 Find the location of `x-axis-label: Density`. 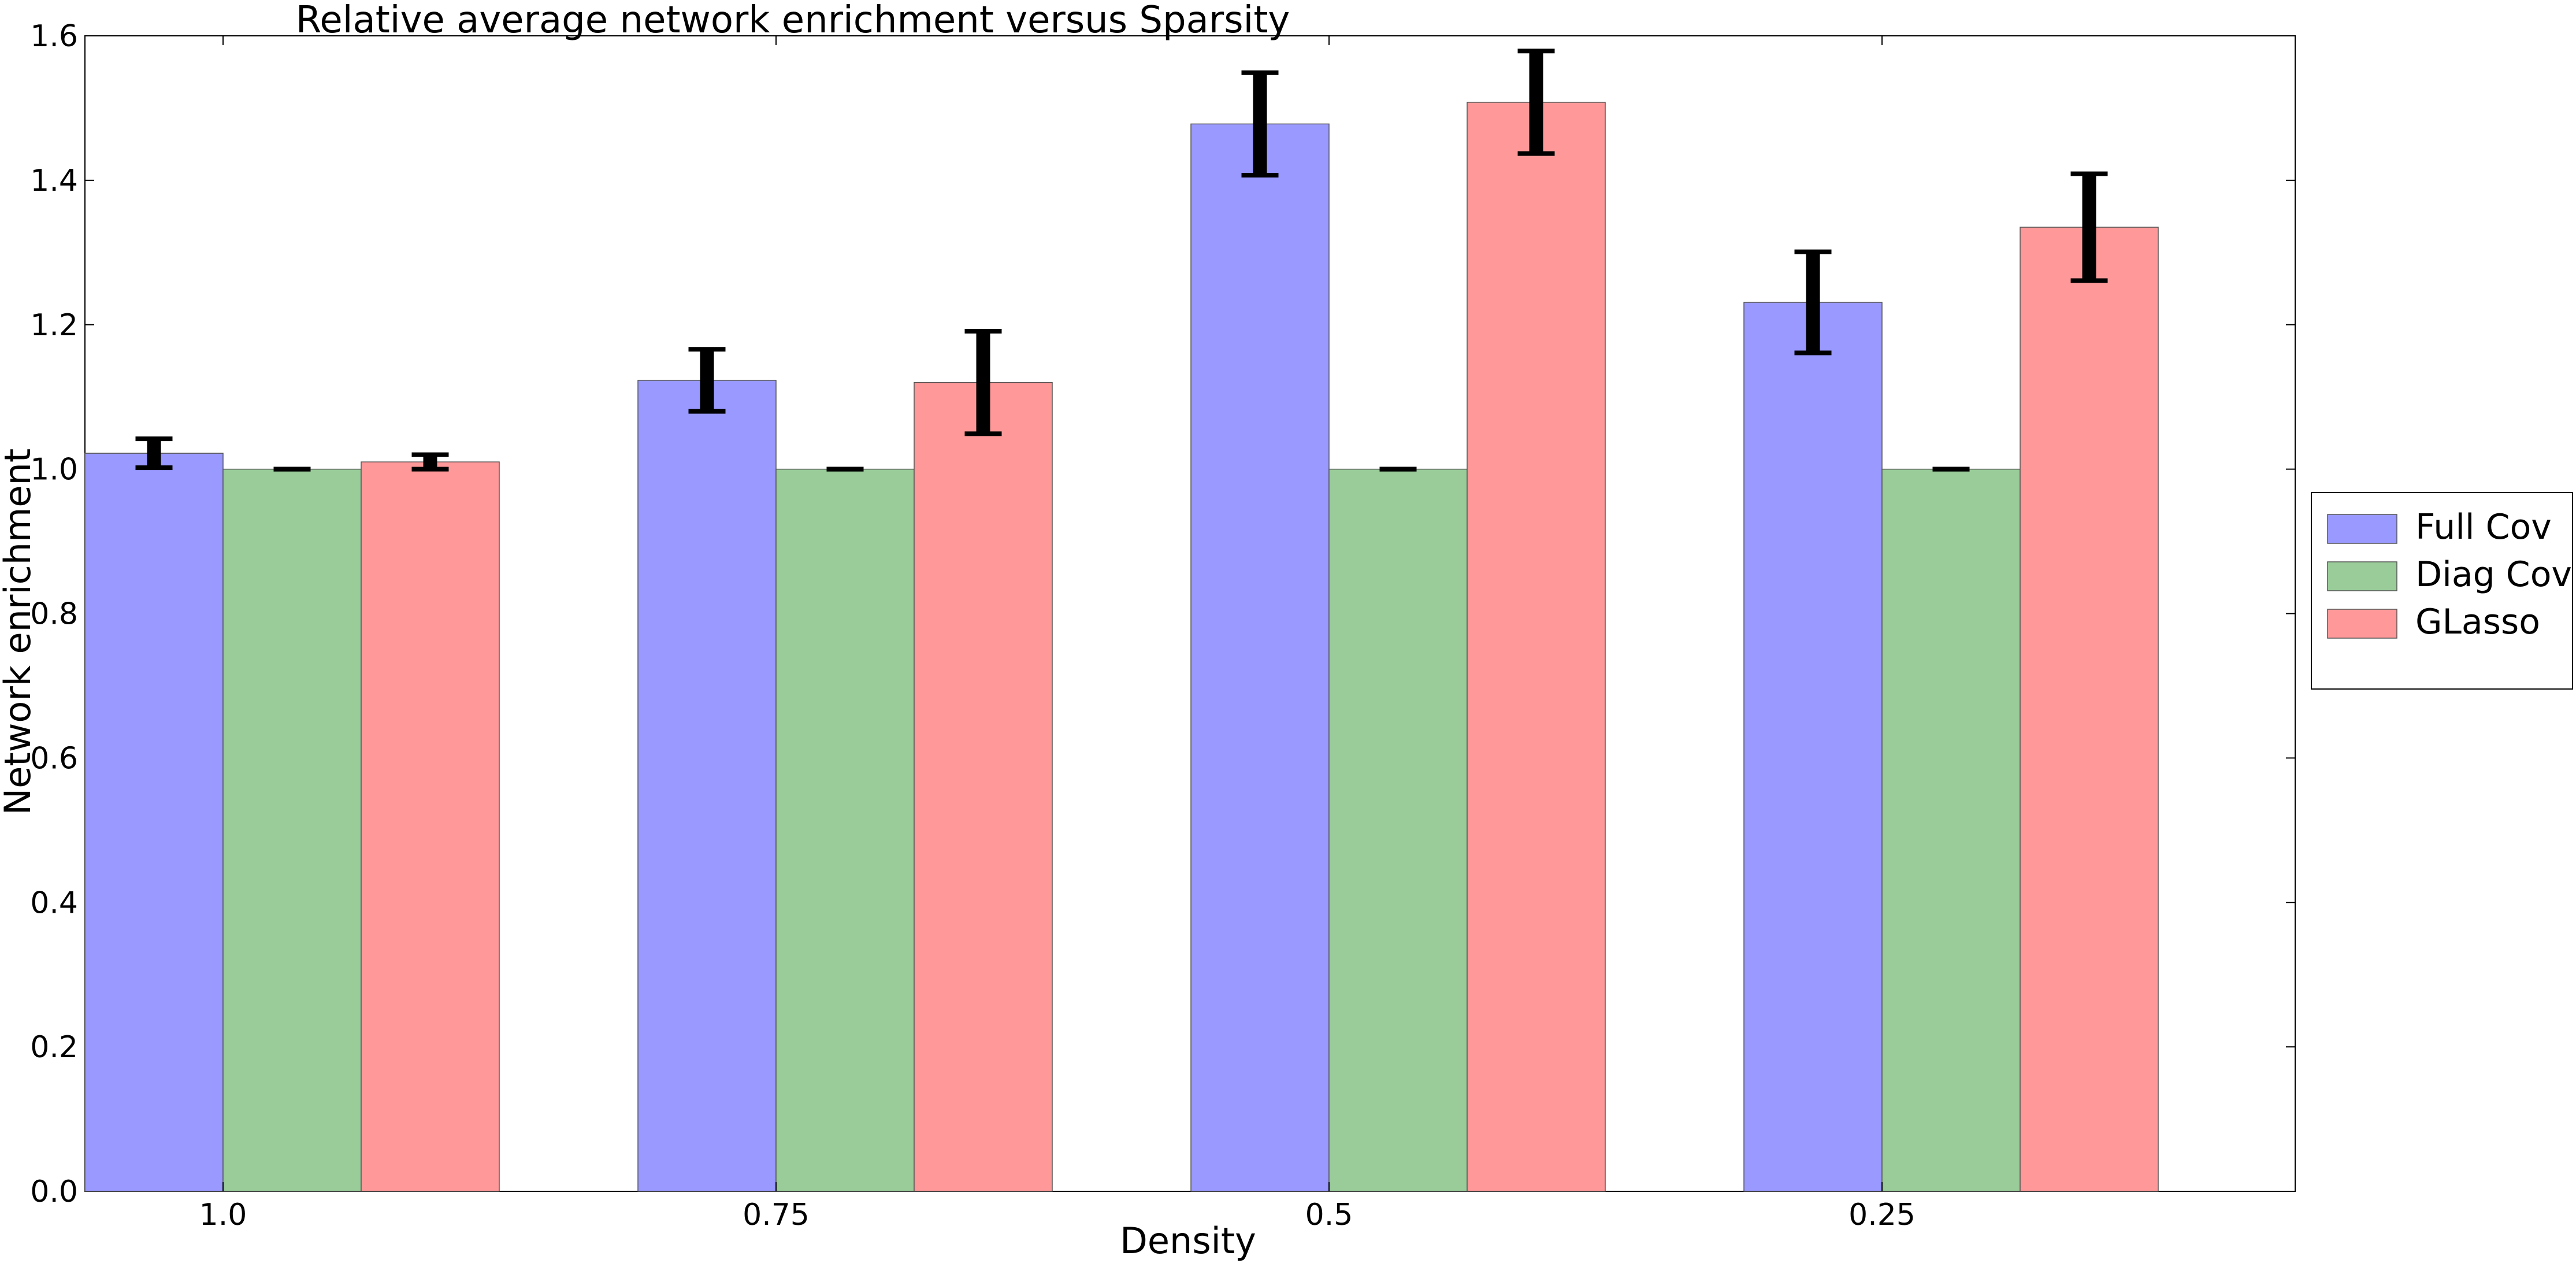

x-axis-label: Density is located at coordinates (1188, 1241).